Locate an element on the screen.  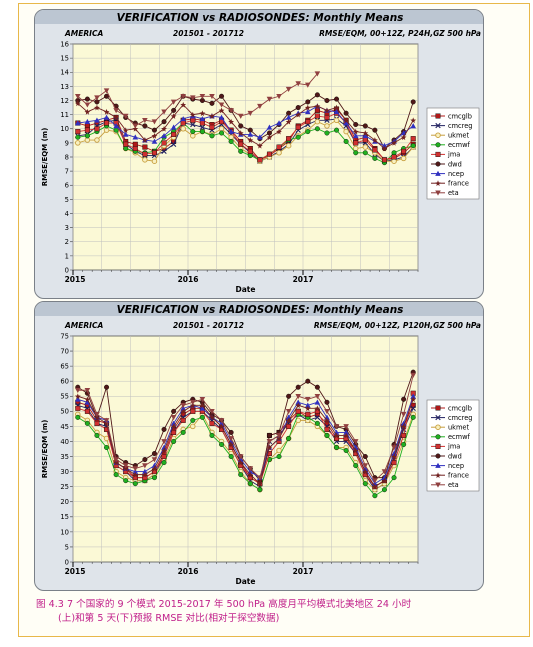
legend-label-ukmet: ukmet is located at coordinates (458, 428).